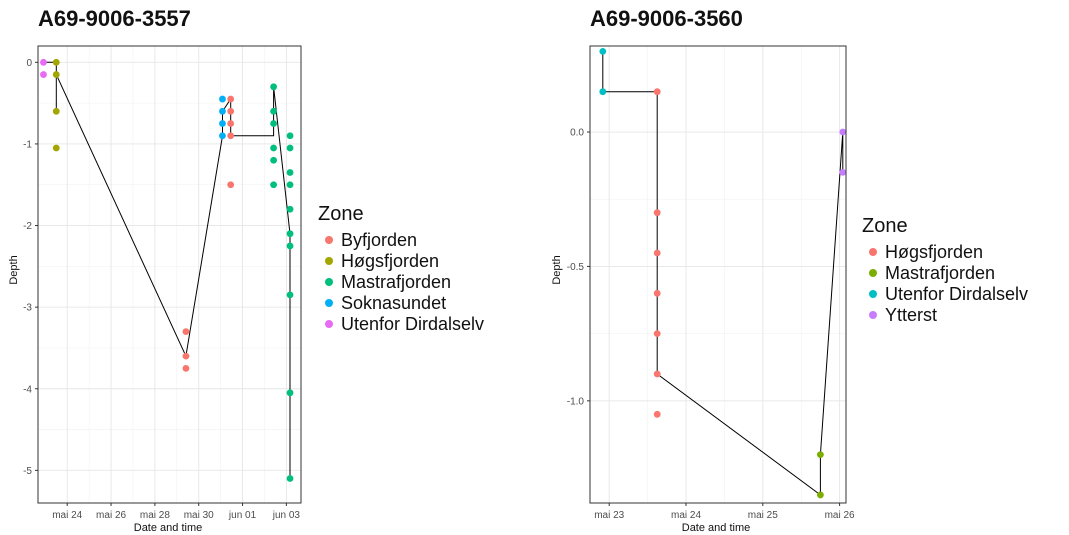 Image resolution: width=1069 pixels, height=535 pixels. Describe the element at coordinates (199, 515) in the screenshot. I see `x-tick-label: mai 30` at that location.